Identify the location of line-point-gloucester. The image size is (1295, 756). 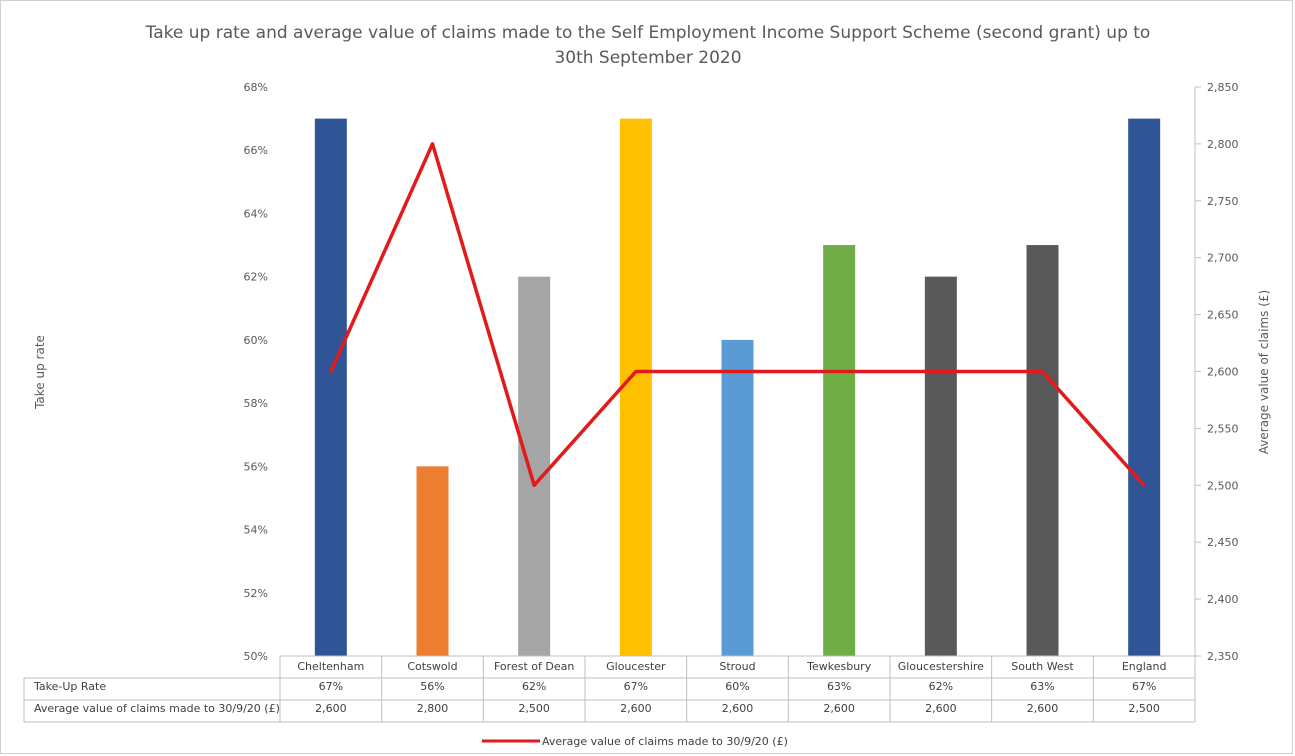
(636, 371).